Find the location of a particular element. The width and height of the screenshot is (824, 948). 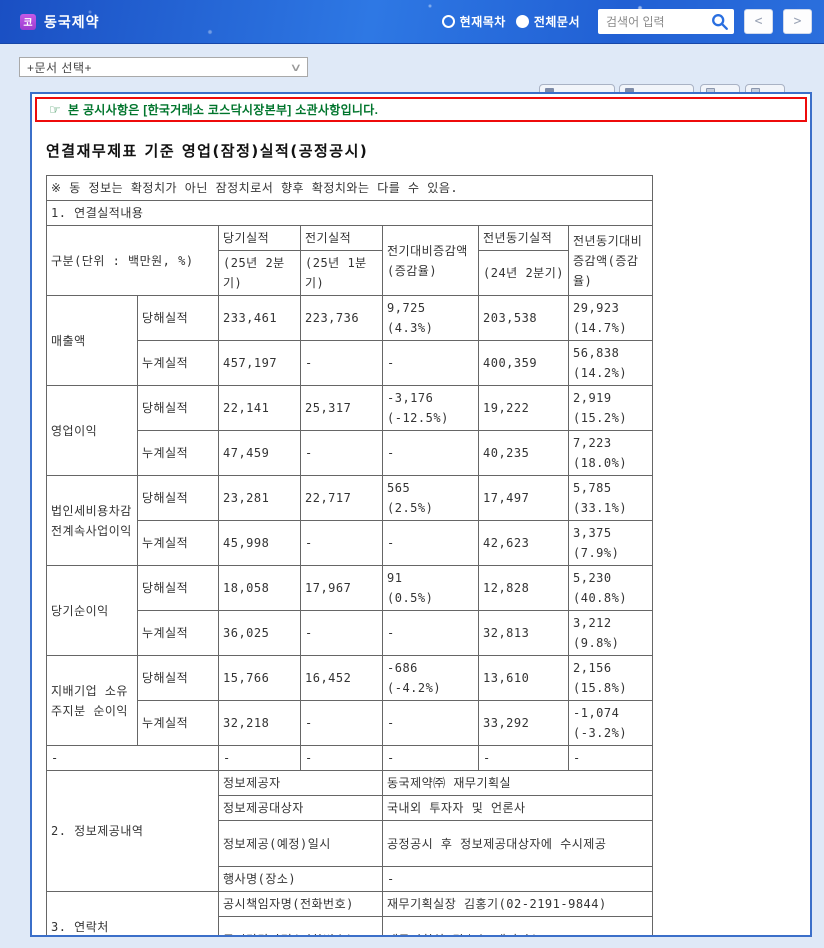

search-input is located at coordinates (666, 21).